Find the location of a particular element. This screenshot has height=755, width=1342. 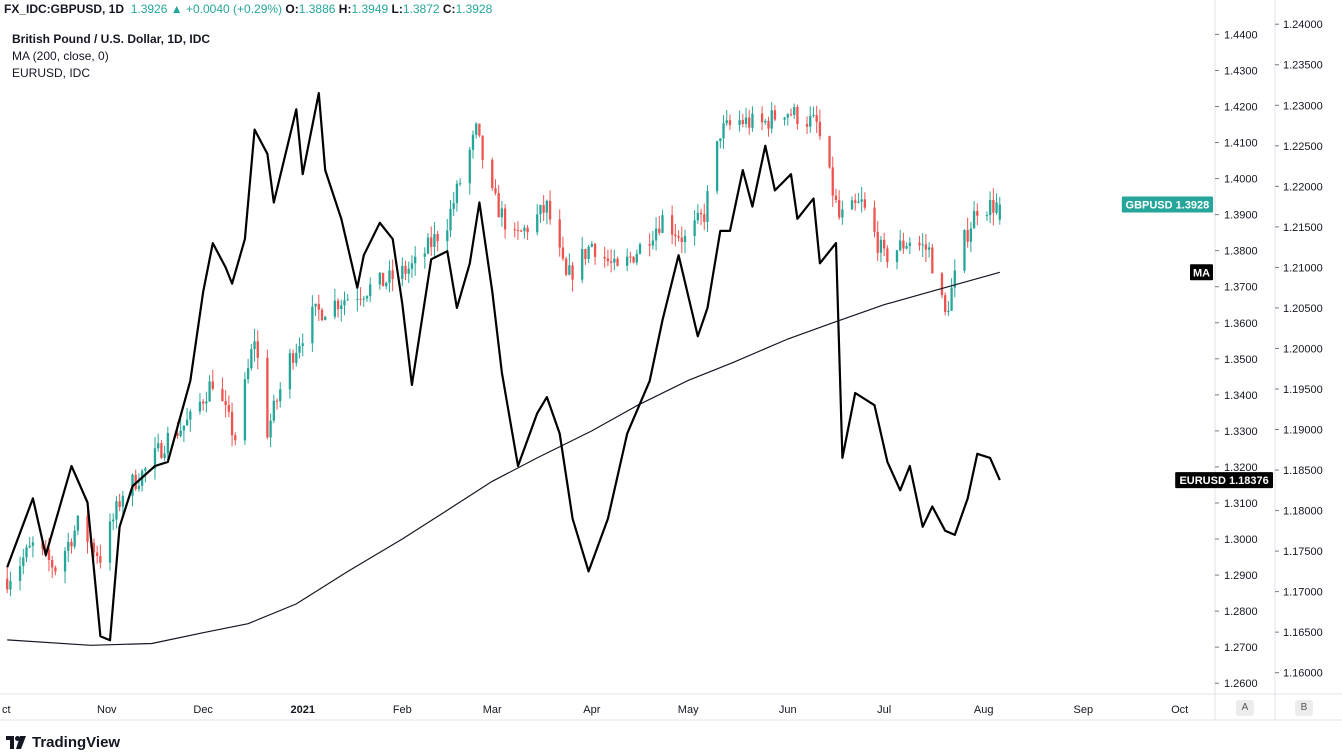

tradingview-logo-icon is located at coordinates (16, 742).